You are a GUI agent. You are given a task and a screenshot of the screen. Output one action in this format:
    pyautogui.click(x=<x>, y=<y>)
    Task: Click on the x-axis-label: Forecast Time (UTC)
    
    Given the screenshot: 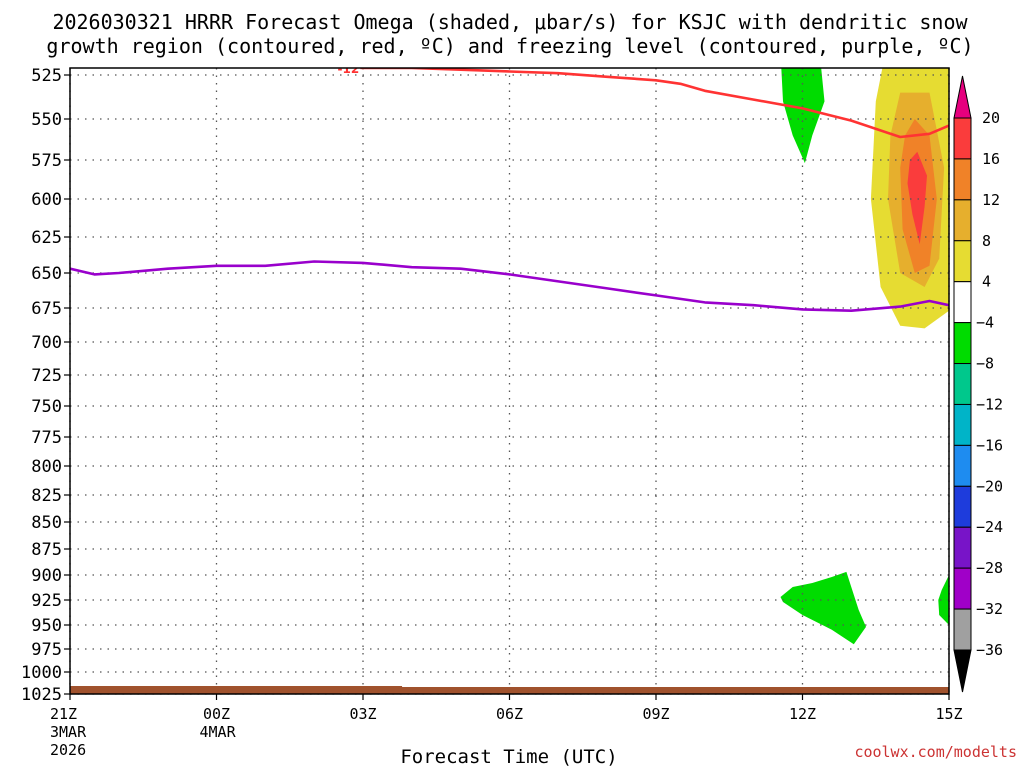 What is the action you would take?
    pyautogui.click(x=508, y=757)
    